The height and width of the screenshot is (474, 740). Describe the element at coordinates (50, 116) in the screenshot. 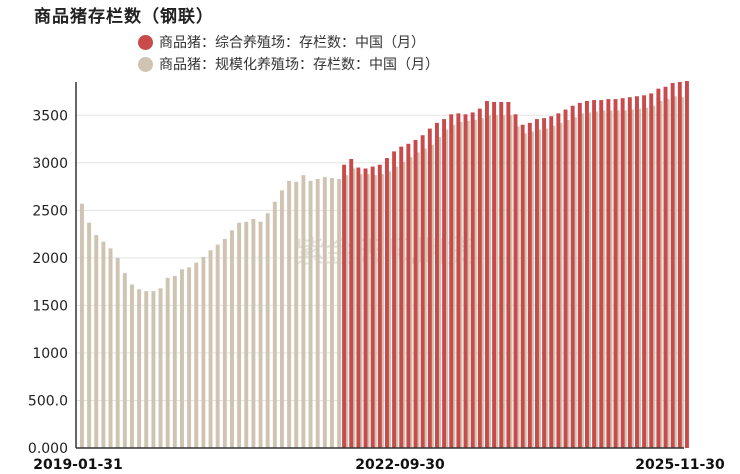

I see `y-tick-label: 3500` at that location.